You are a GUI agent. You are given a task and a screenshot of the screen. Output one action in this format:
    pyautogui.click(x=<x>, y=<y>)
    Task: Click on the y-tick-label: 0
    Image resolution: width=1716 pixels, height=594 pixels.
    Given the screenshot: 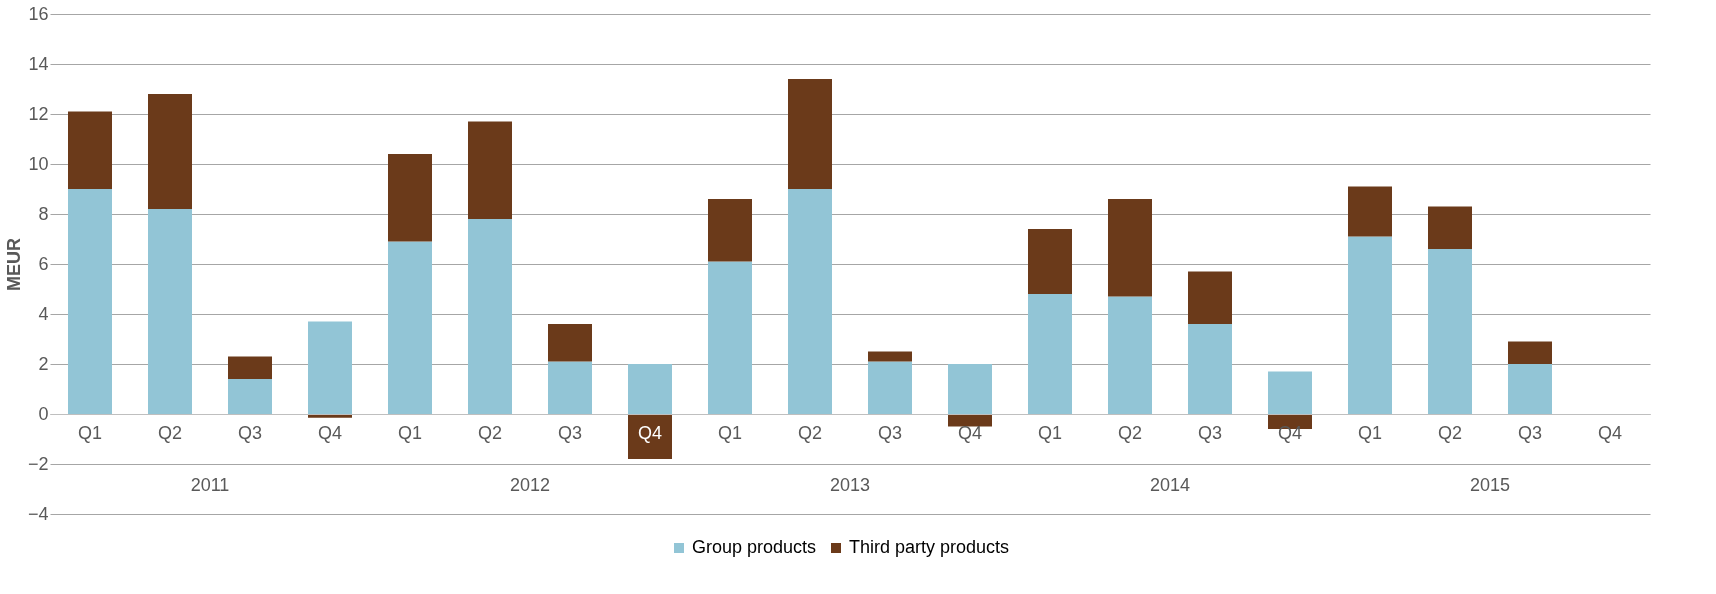 What is the action you would take?
    pyautogui.click(x=43, y=413)
    